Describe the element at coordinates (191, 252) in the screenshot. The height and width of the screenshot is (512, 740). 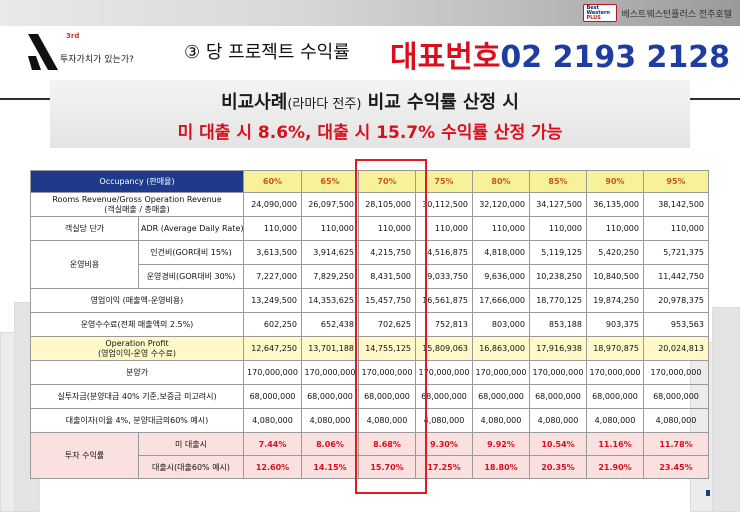
I see `row-label: 인건비(GOR대비 15%)` at that location.